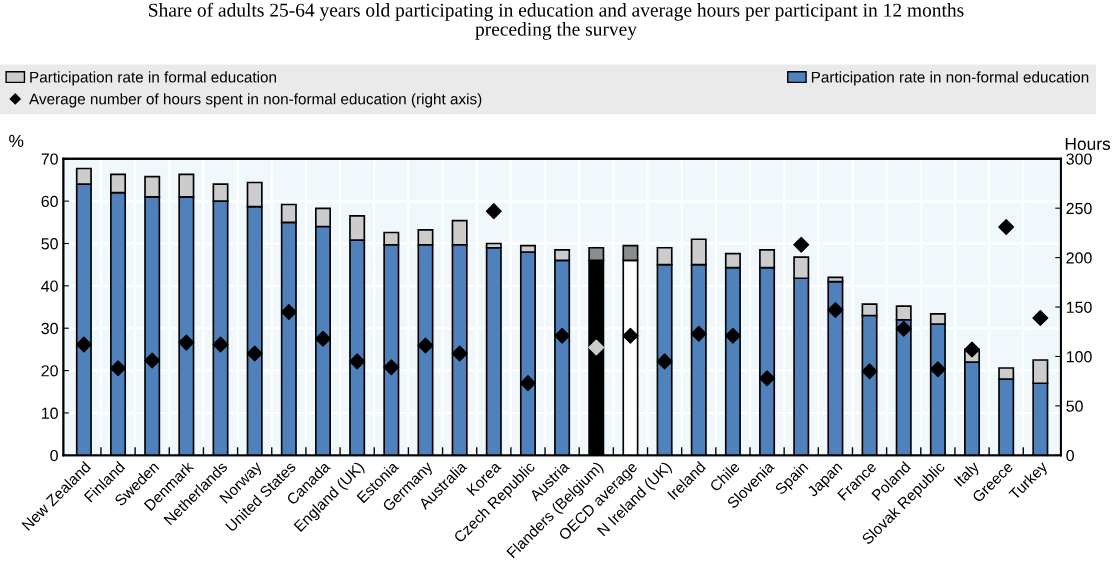 The height and width of the screenshot is (567, 1112). I want to click on y-tick-label: 30, so click(49, 328).